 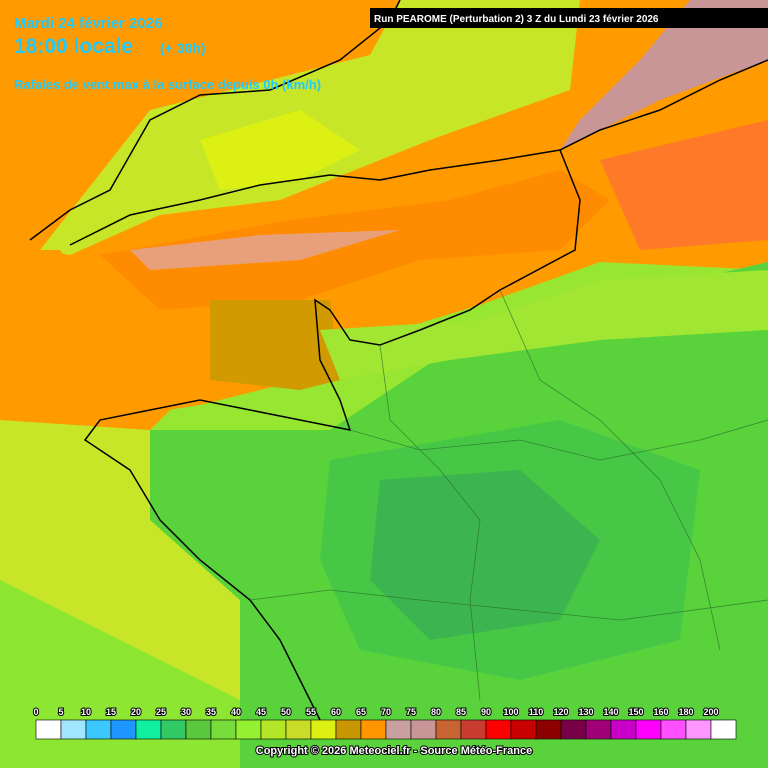 I want to click on legend-label: 100, so click(x=510, y=712).